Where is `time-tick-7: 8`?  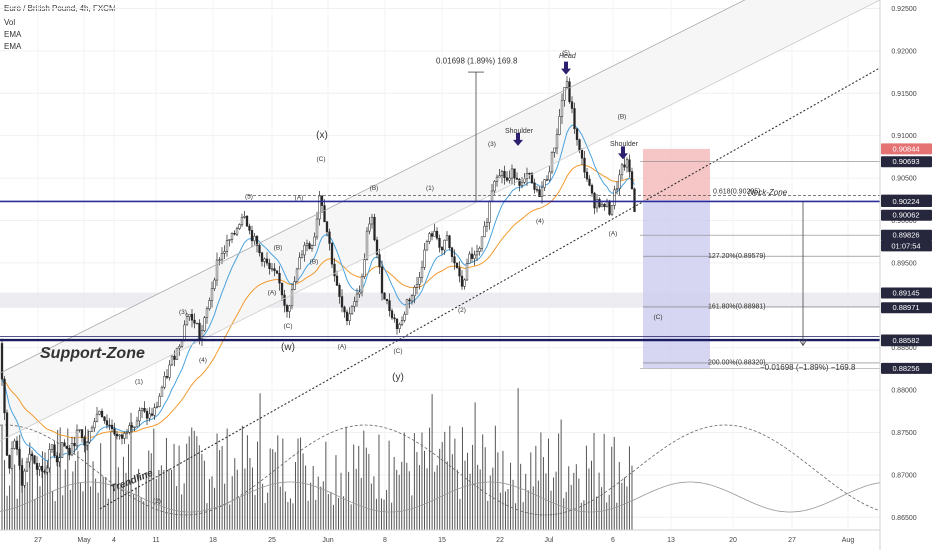 time-tick-7: 8 is located at coordinates (385, 540).